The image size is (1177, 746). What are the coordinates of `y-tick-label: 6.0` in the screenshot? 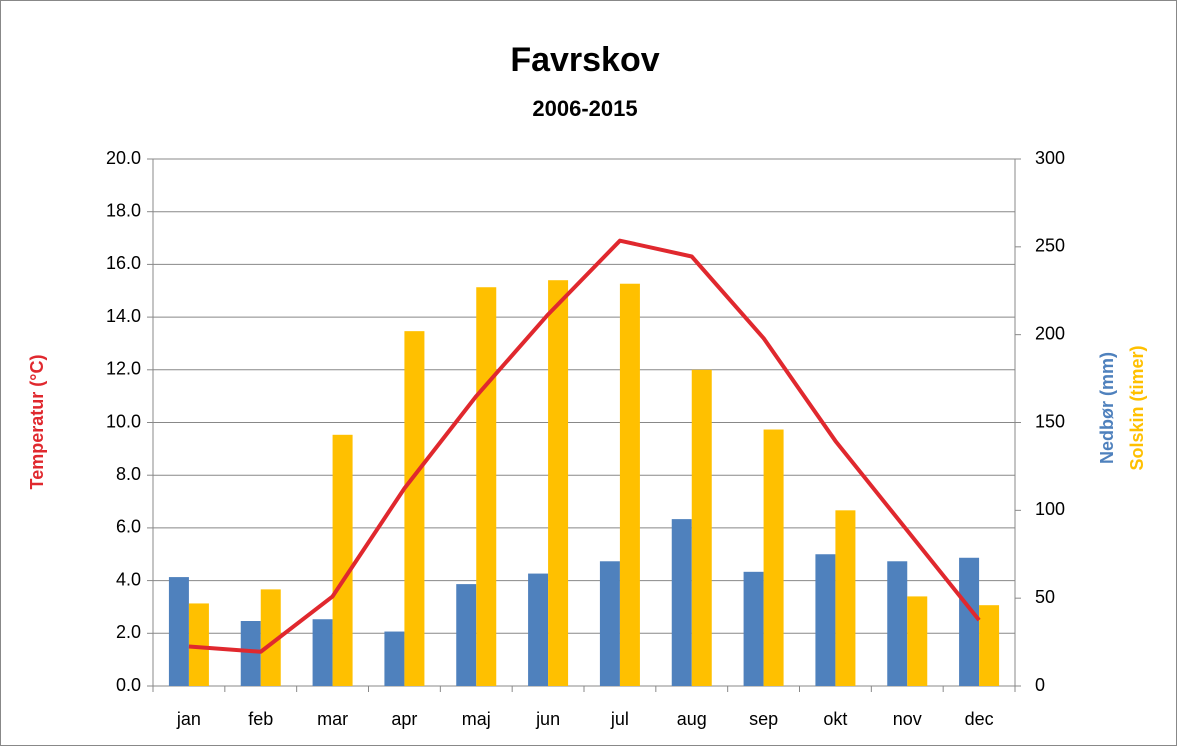 It's located at (128, 527).